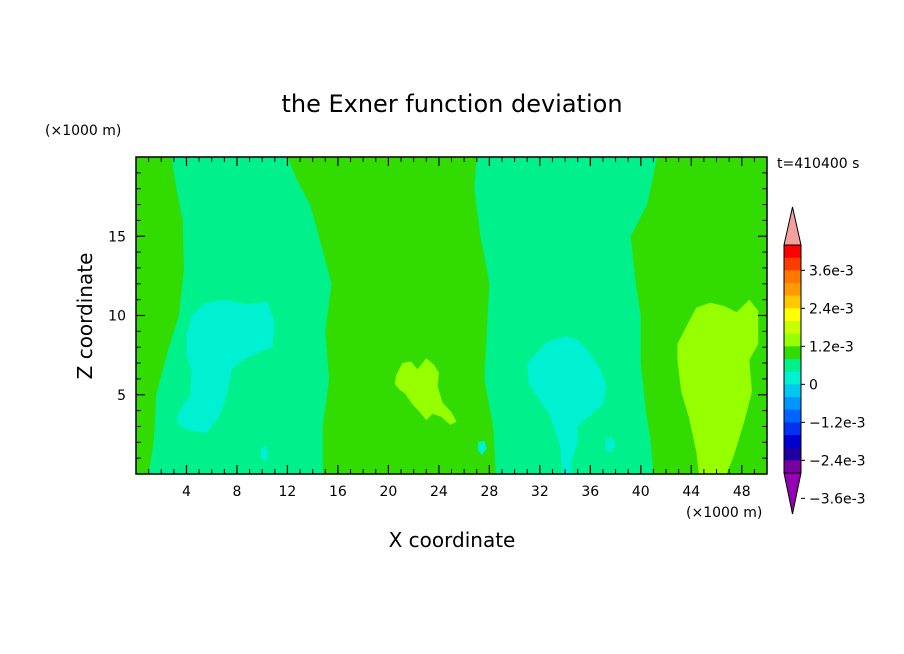 This screenshot has width=904, height=654. I want to click on x-tick-label: 36, so click(590, 492).